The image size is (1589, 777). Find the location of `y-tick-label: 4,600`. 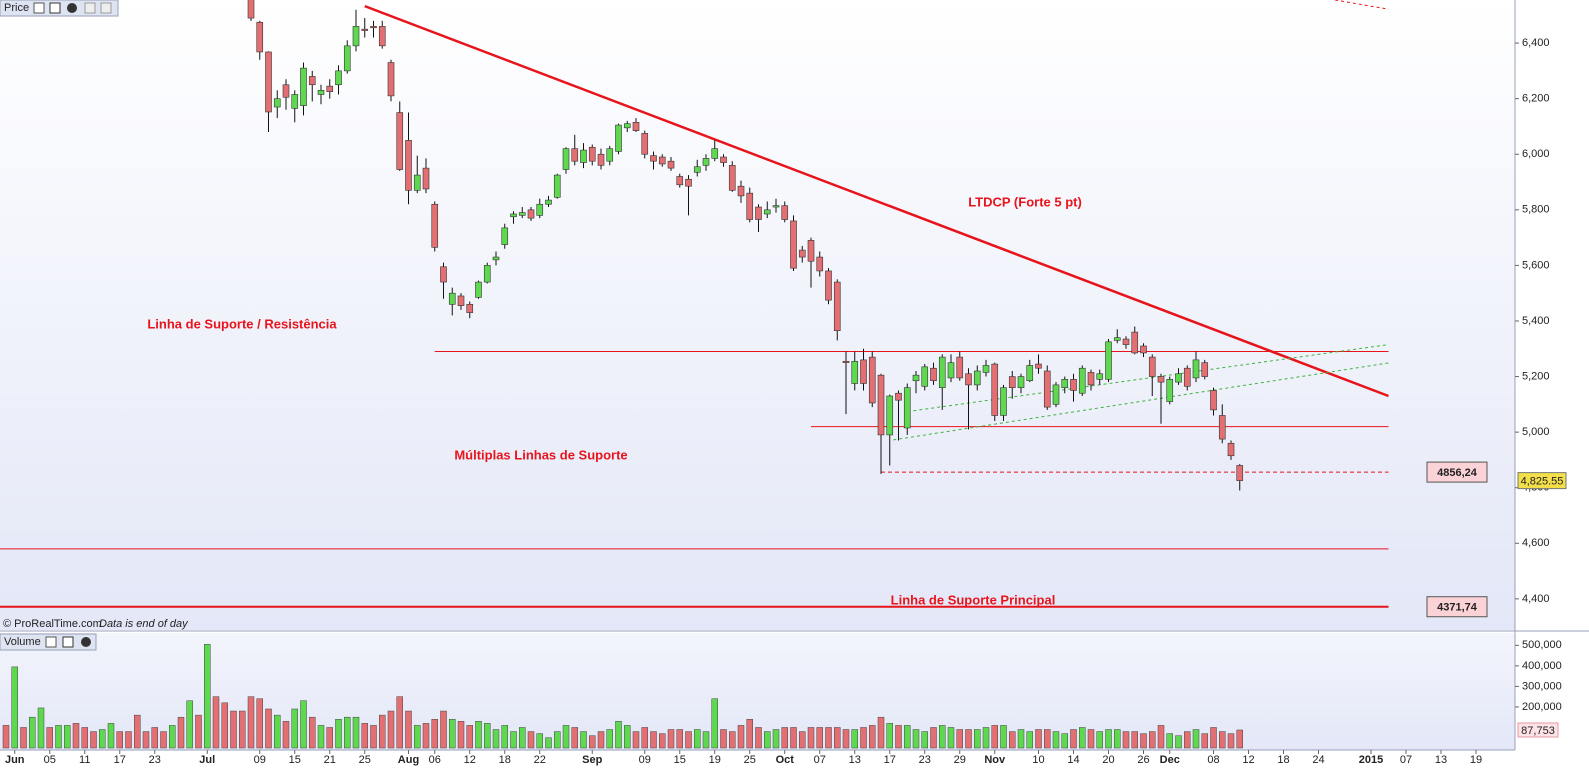

y-tick-label: 4,600 is located at coordinates (1536, 543).